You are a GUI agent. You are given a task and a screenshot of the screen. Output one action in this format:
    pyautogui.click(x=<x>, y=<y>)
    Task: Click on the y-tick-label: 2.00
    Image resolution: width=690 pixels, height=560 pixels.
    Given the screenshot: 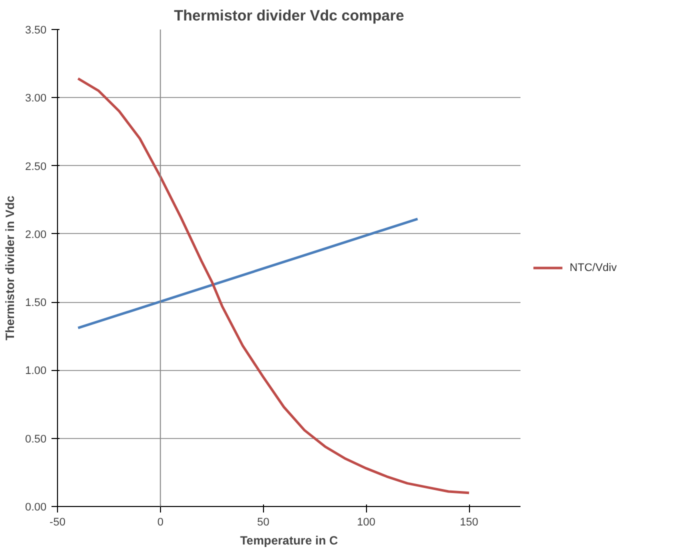 What is the action you would take?
    pyautogui.click(x=36, y=234)
    